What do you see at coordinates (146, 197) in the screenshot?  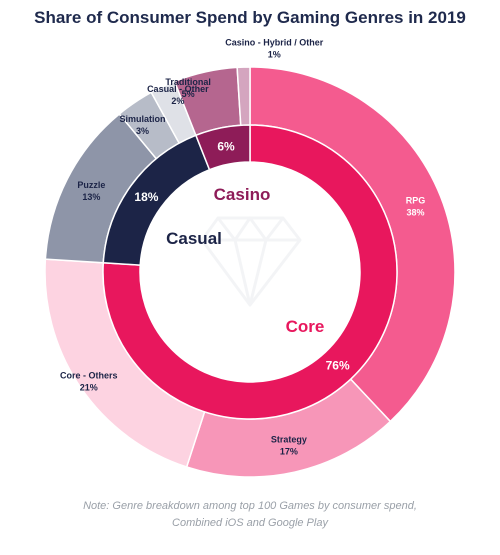 I see `inner-value-casual: 18%` at bounding box center [146, 197].